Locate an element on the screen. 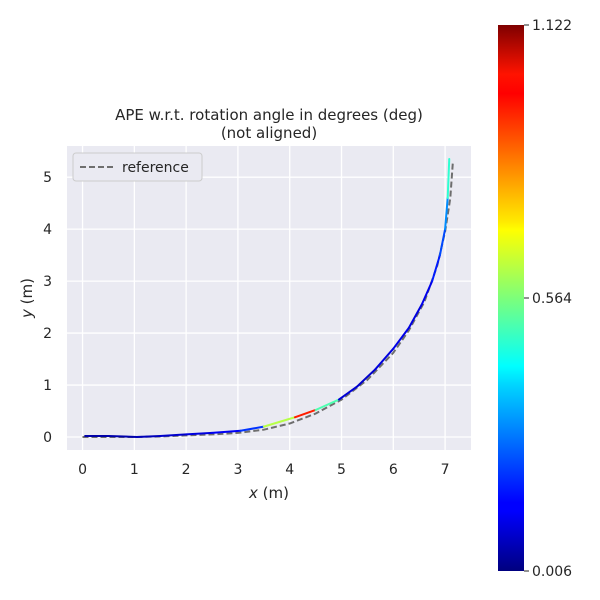  colorbar is located at coordinates (511, 298).